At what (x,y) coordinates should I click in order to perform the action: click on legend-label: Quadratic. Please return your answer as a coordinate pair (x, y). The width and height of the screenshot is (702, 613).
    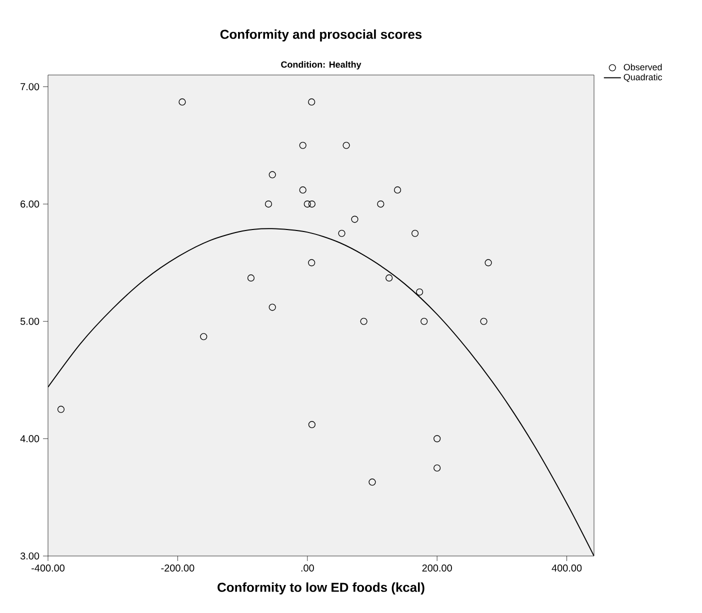
    Looking at the image, I should click on (643, 78).